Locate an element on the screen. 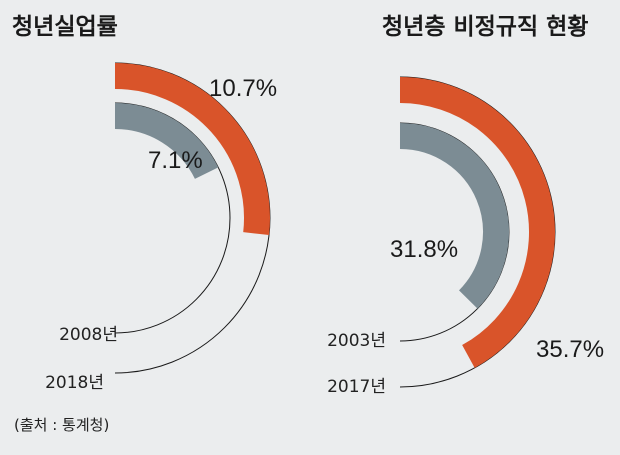 This screenshot has height=455, width=620. year-label-2008: 2008년 is located at coordinates (88, 335).